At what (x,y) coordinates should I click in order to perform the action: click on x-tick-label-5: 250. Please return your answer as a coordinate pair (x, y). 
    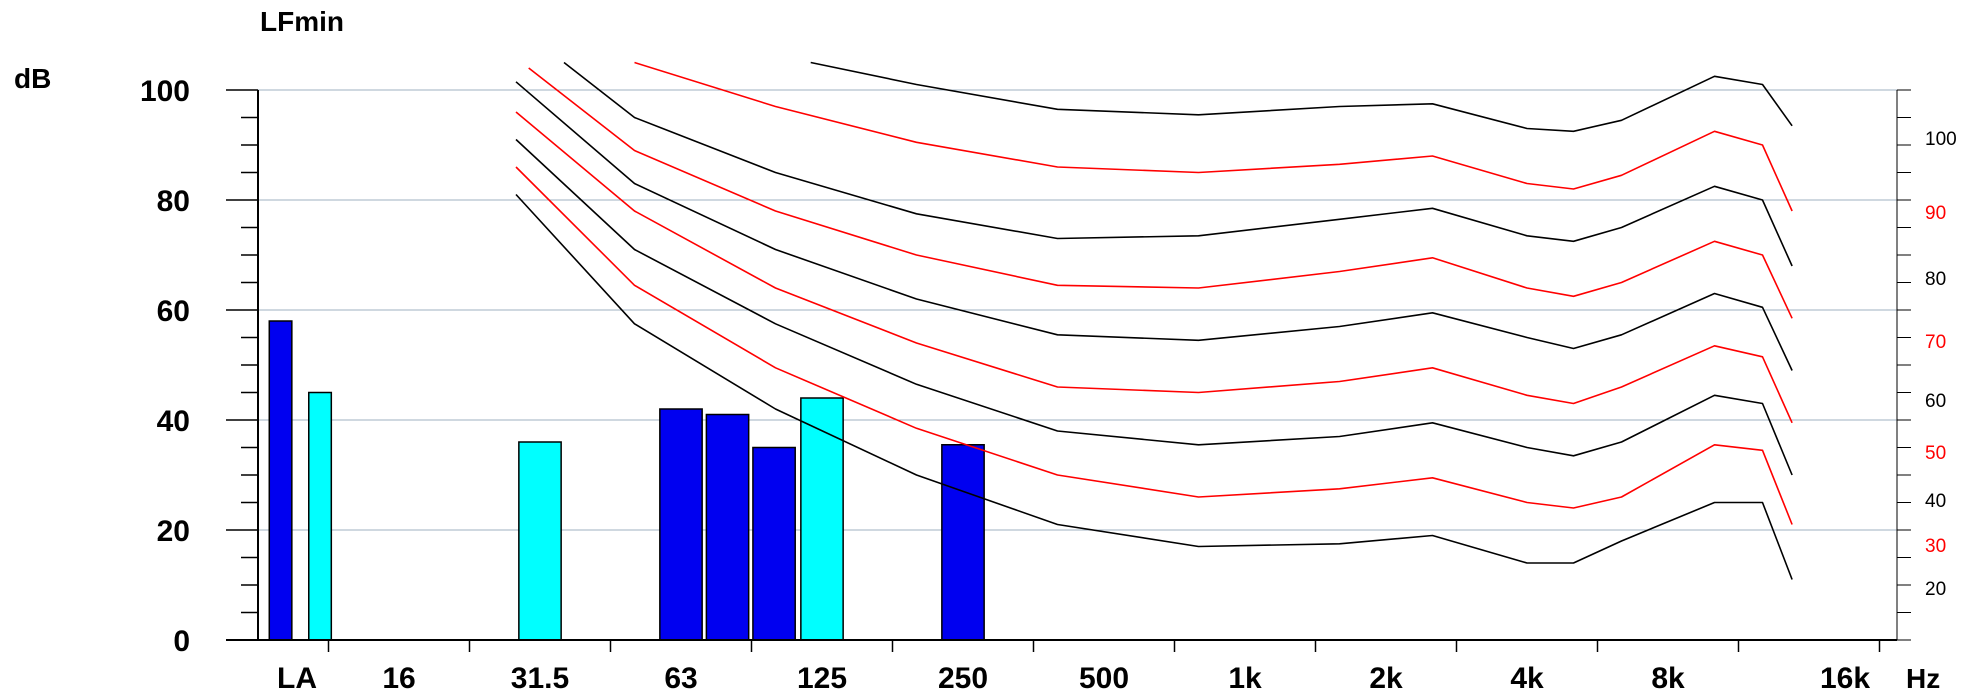
    Looking at the image, I should click on (963, 676).